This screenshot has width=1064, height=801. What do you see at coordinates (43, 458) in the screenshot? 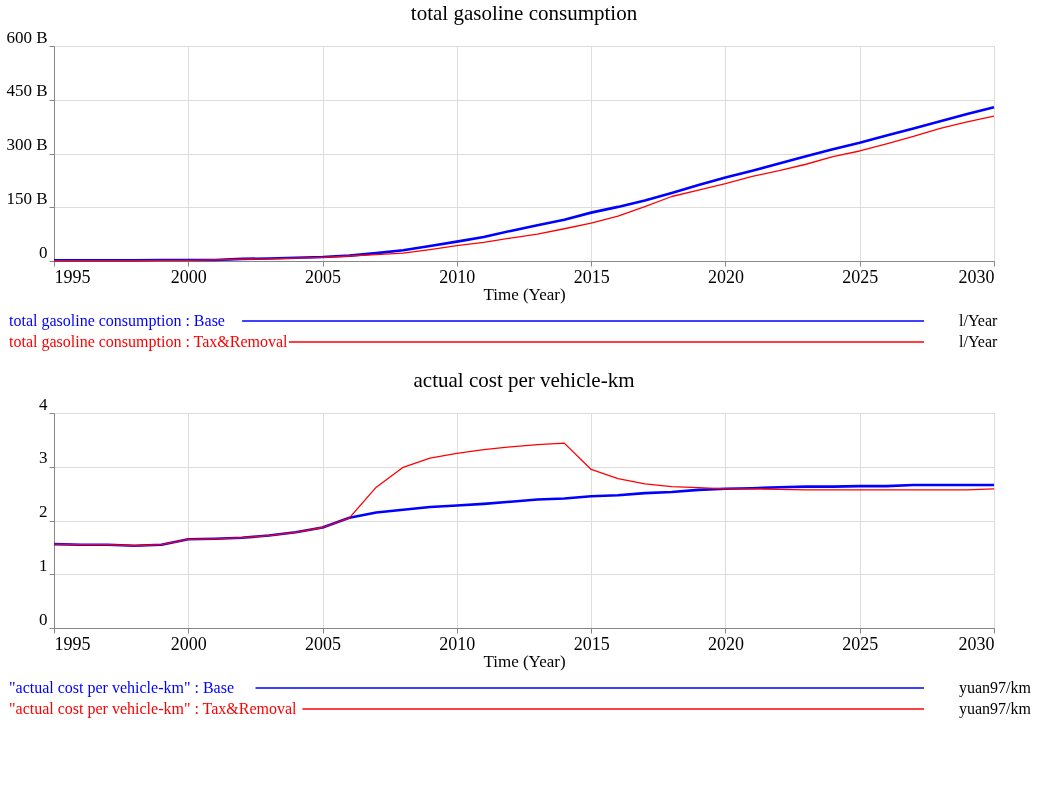
I see `y-tick-label: 3` at bounding box center [43, 458].